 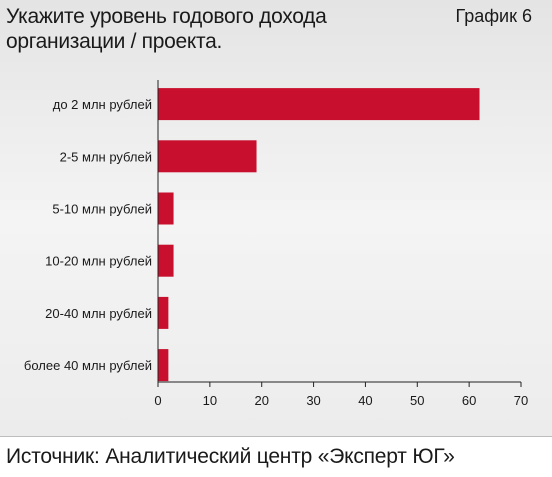 What do you see at coordinates (521, 400) in the screenshot?
I see `x-tick-label: 70` at bounding box center [521, 400].